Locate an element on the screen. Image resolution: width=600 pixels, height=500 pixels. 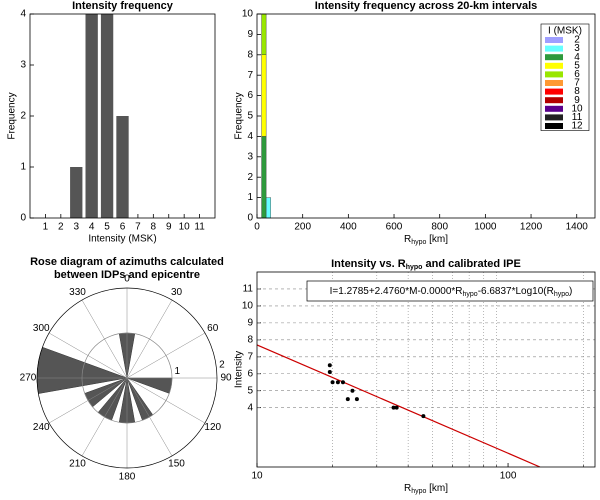
legend-title: I (MSK) is located at coordinates (565, 31).